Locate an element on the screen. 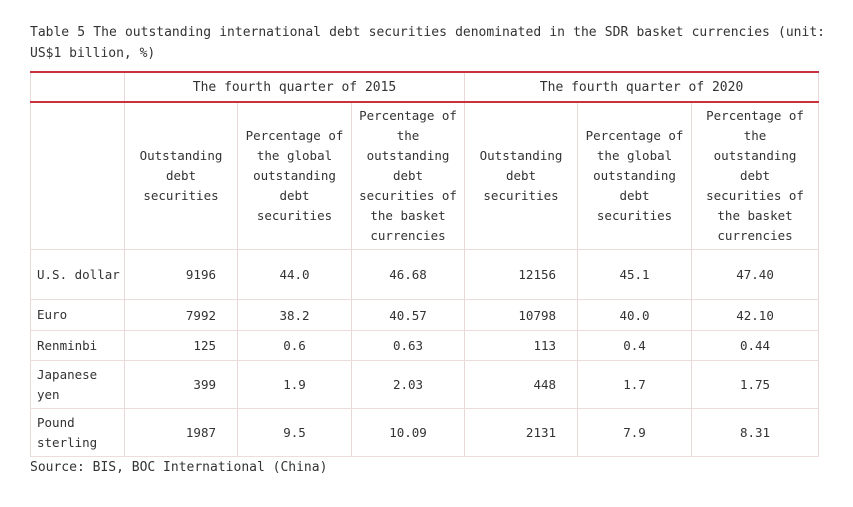  table-cell: 9196 is located at coordinates (181, 274).